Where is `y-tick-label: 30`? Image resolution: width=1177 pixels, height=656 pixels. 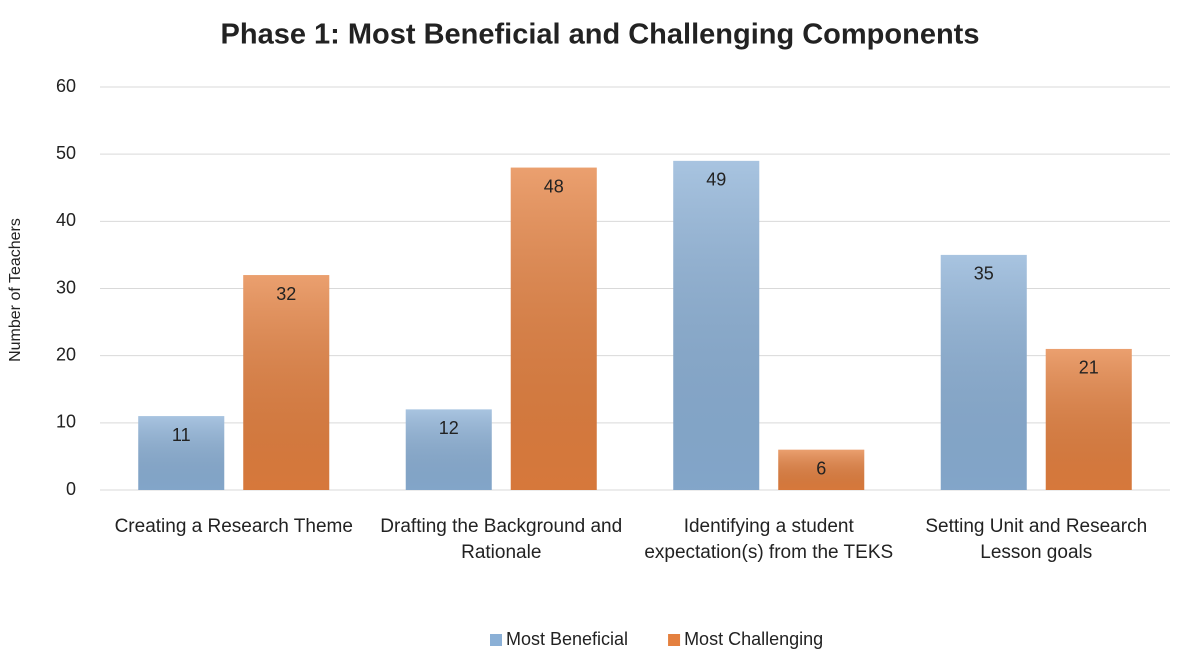 y-tick-label: 30 is located at coordinates (66, 287).